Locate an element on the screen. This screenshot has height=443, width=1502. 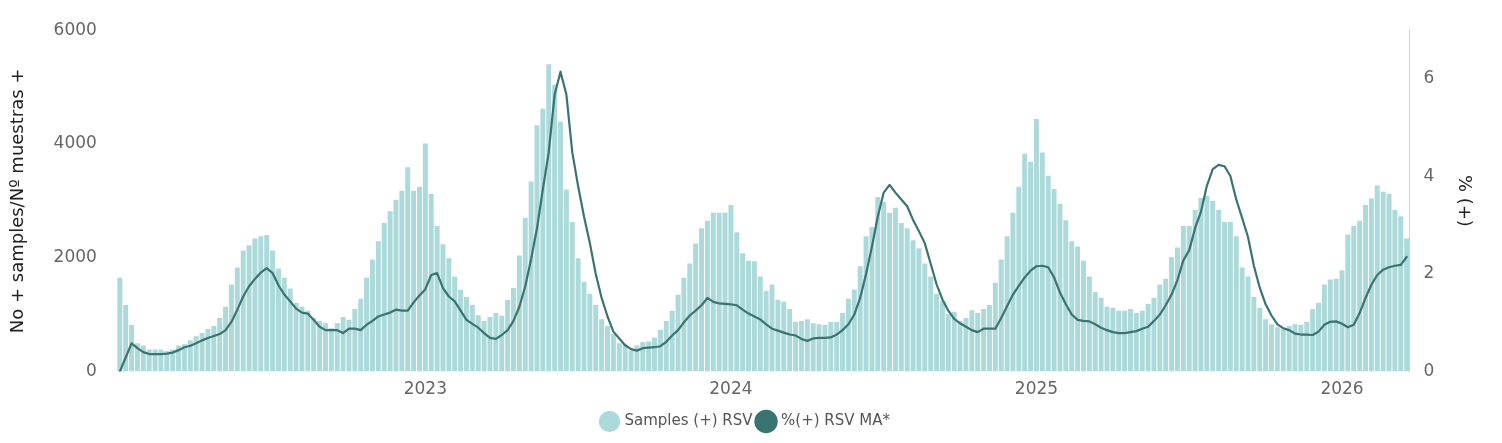
y2-tick-label: 0 is located at coordinates (1429, 370).